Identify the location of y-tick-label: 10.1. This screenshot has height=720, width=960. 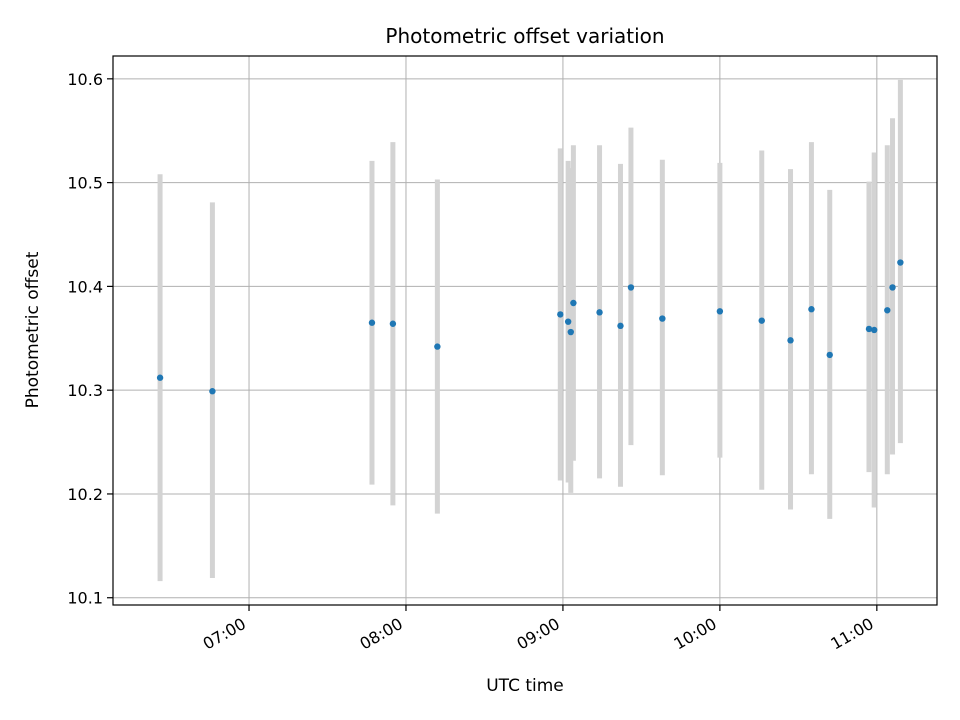
(85, 598).